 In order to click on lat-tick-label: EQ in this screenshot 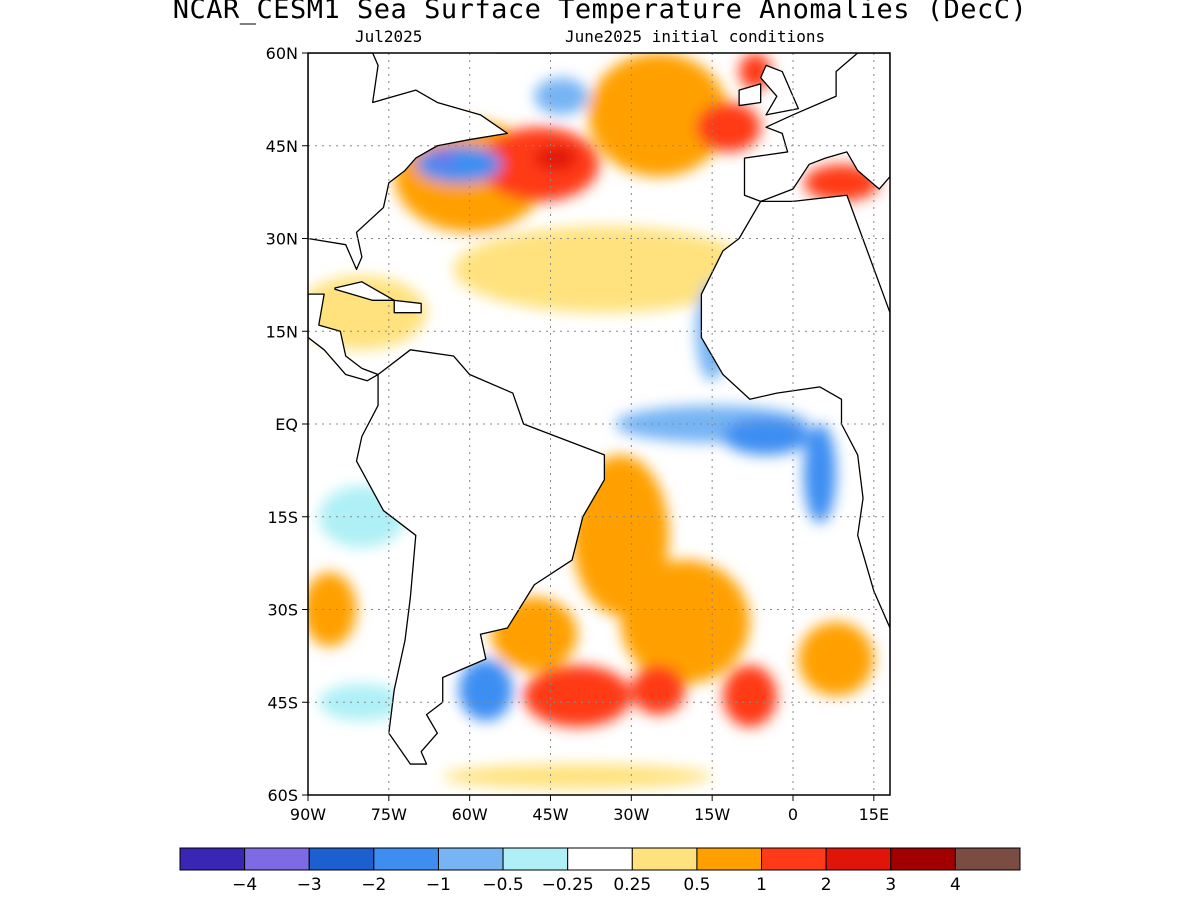, I will do `click(286, 424)`.